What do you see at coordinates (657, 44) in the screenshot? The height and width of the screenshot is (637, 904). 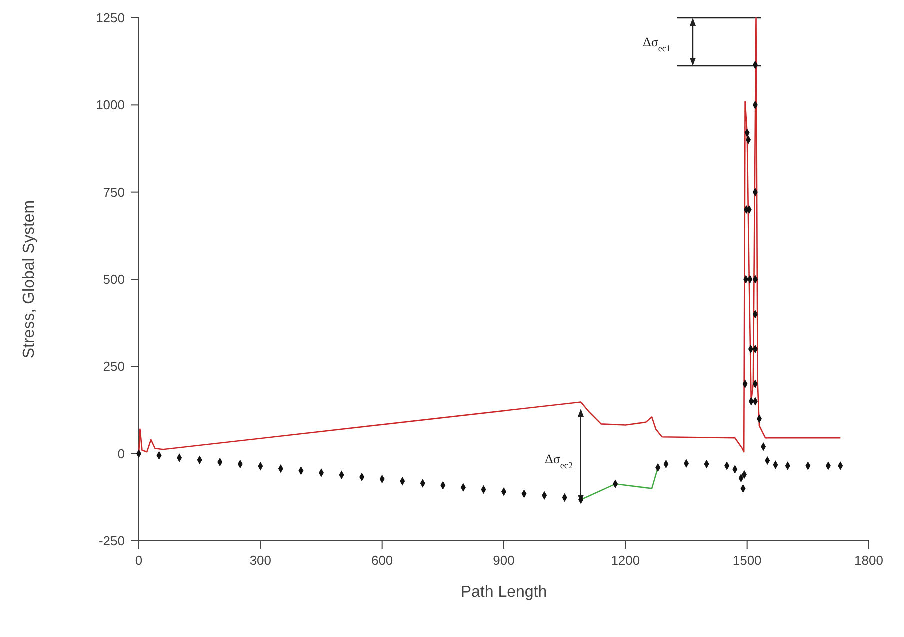 I see `annotation: Δσ$_{ec1}$` at bounding box center [657, 44].